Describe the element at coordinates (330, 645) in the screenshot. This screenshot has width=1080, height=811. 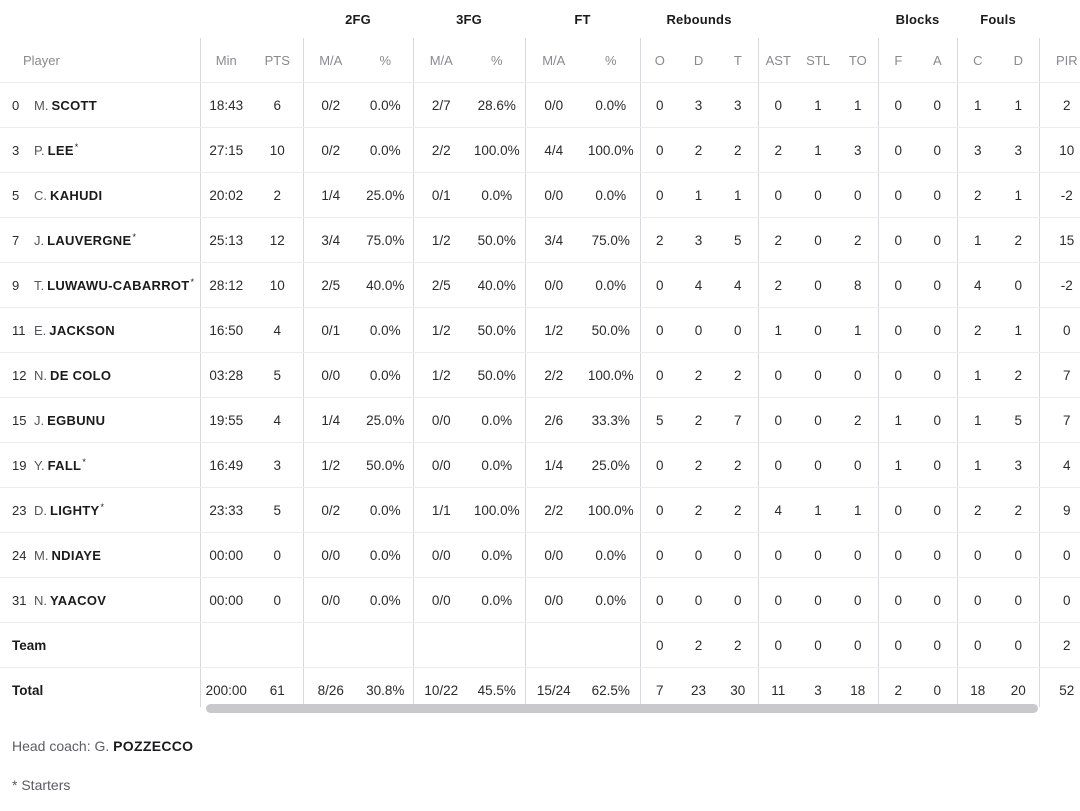
I see `stat-2fg-ma` at that location.